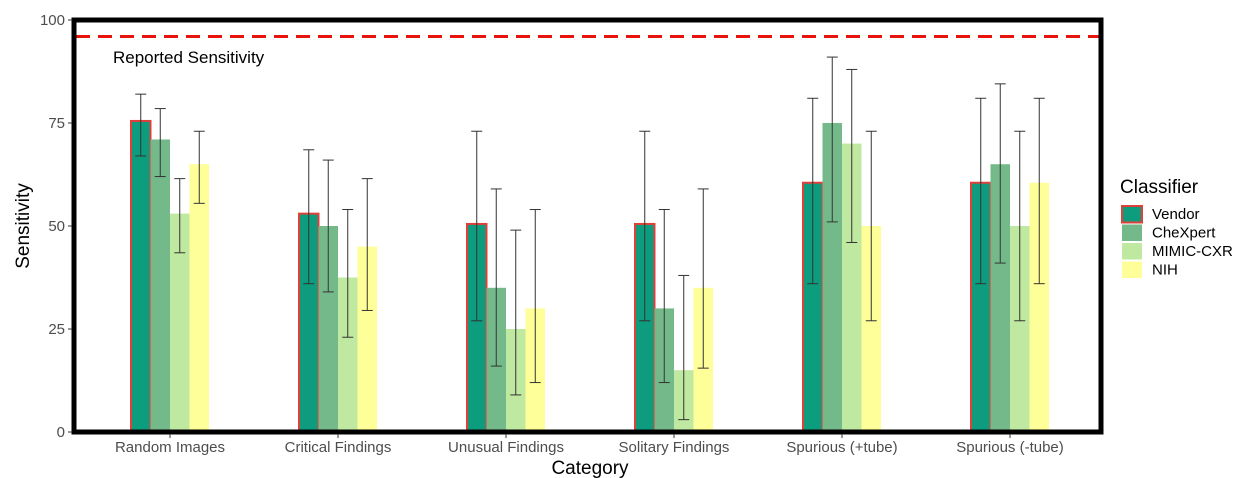  Describe the element at coordinates (338, 447) in the screenshot. I see `x-tick-label-critical-findings: Critical Findings` at that location.